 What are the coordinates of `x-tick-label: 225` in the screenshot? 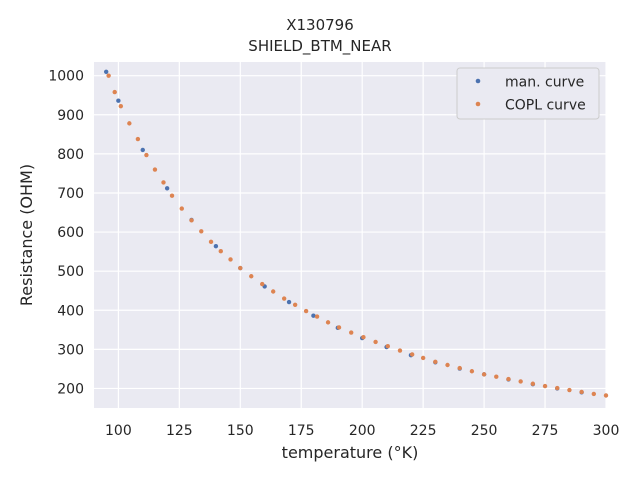 It's located at (423, 431).